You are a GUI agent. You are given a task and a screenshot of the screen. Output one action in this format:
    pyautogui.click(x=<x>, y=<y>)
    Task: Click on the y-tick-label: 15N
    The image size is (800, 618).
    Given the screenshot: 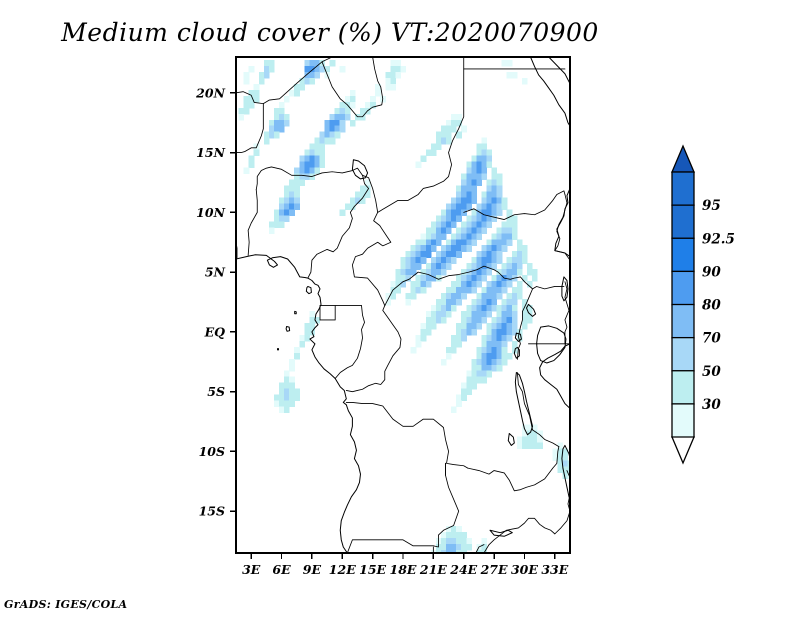 What is the action you would take?
    pyautogui.click(x=210, y=152)
    